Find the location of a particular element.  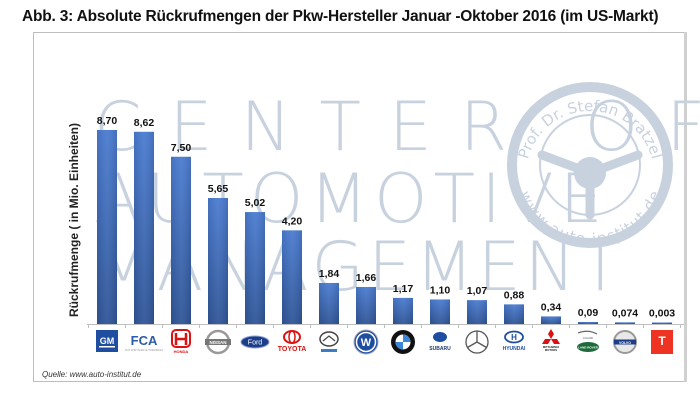

honda-logo-text: HONDA is located at coordinates (181, 351).